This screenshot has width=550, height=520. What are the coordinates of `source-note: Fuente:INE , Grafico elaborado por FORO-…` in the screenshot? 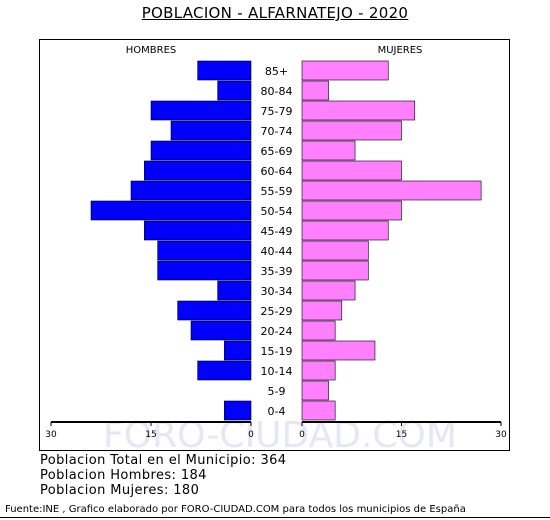 It's located at (235, 509).